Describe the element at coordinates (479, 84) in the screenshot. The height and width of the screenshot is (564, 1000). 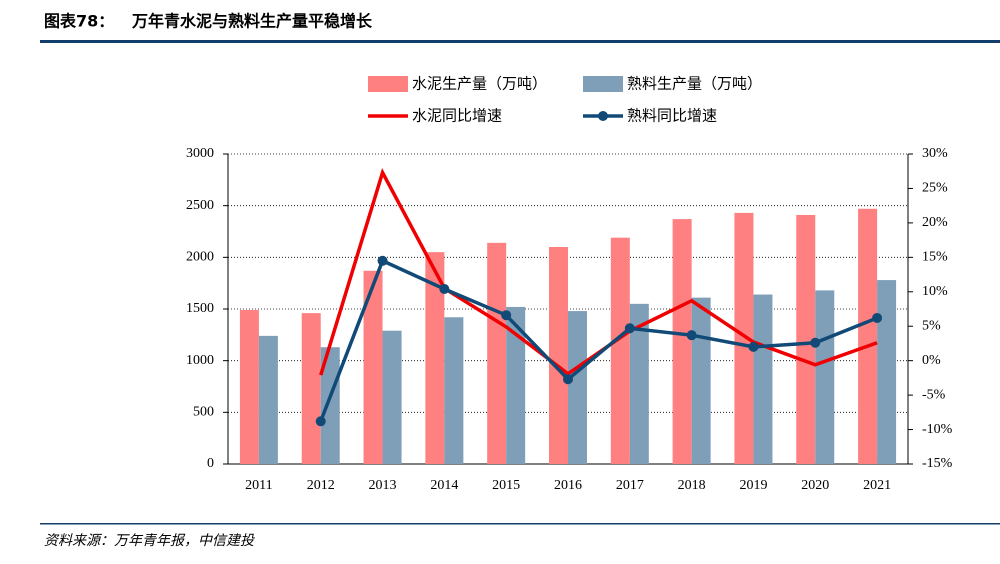
I see `legend-label: 水泥生产量（万吨）` at that location.